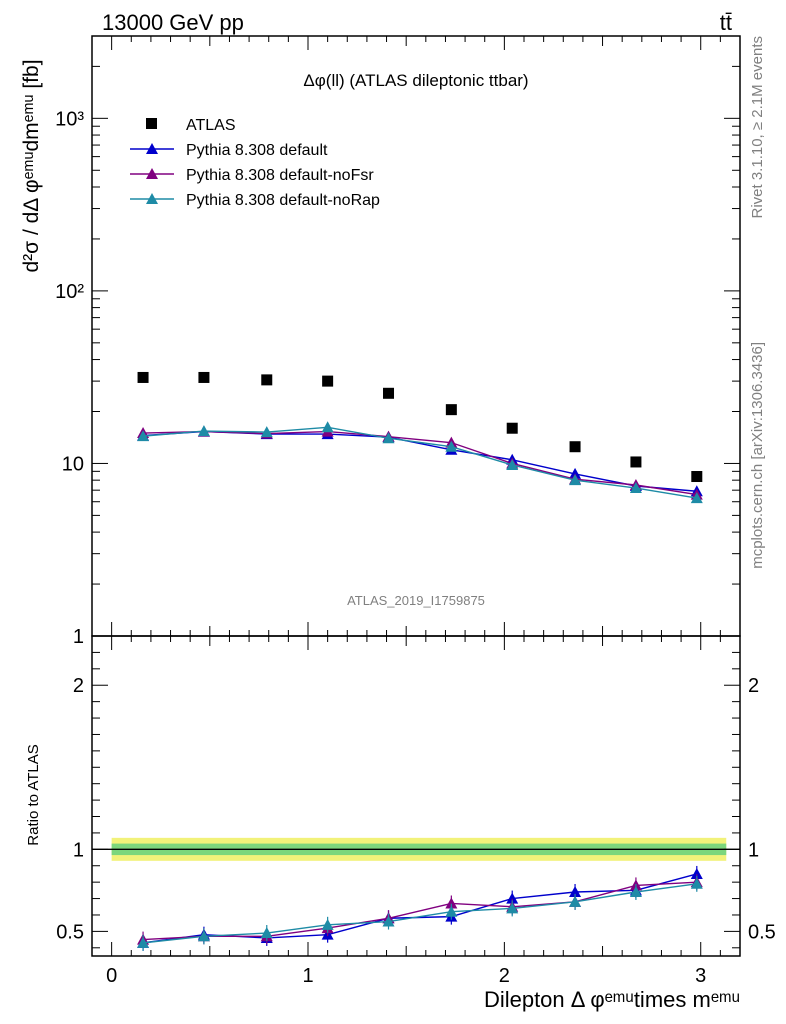  Describe the element at coordinates (504, 976) in the screenshot. I see `x-tick-label: 2` at that location.